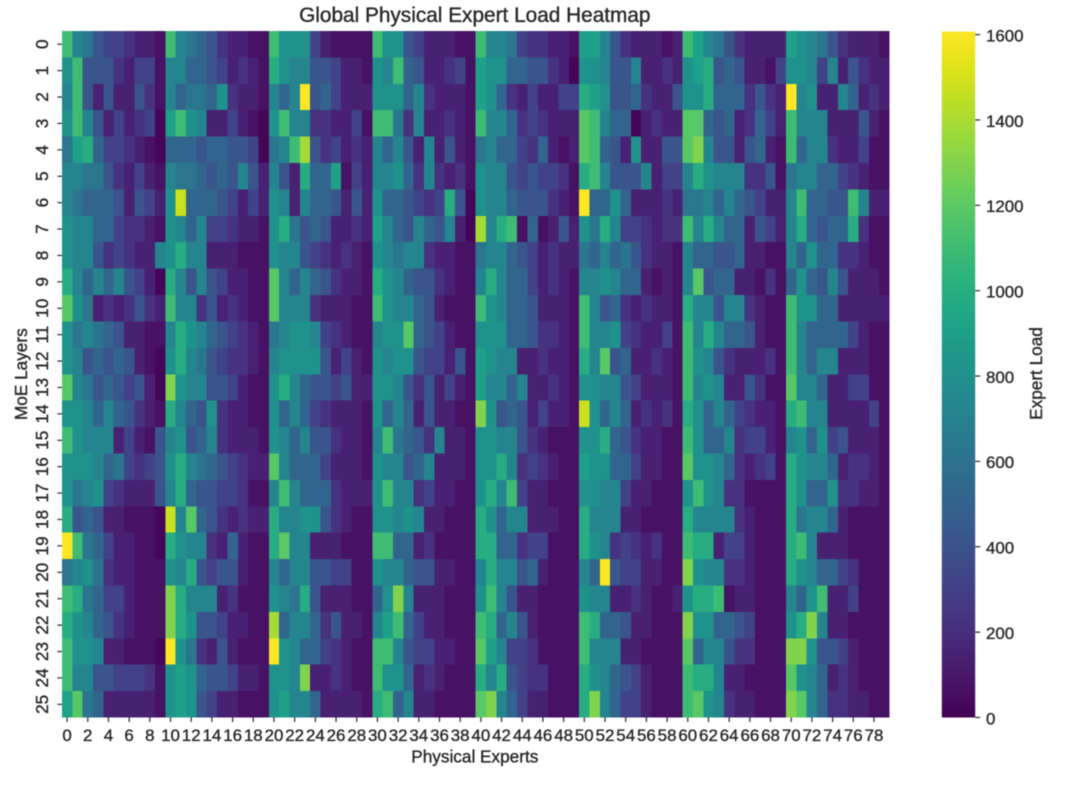  What do you see at coordinates (1036, 373) in the screenshot?
I see `svg-text: Expert Load` at bounding box center [1036, 373].